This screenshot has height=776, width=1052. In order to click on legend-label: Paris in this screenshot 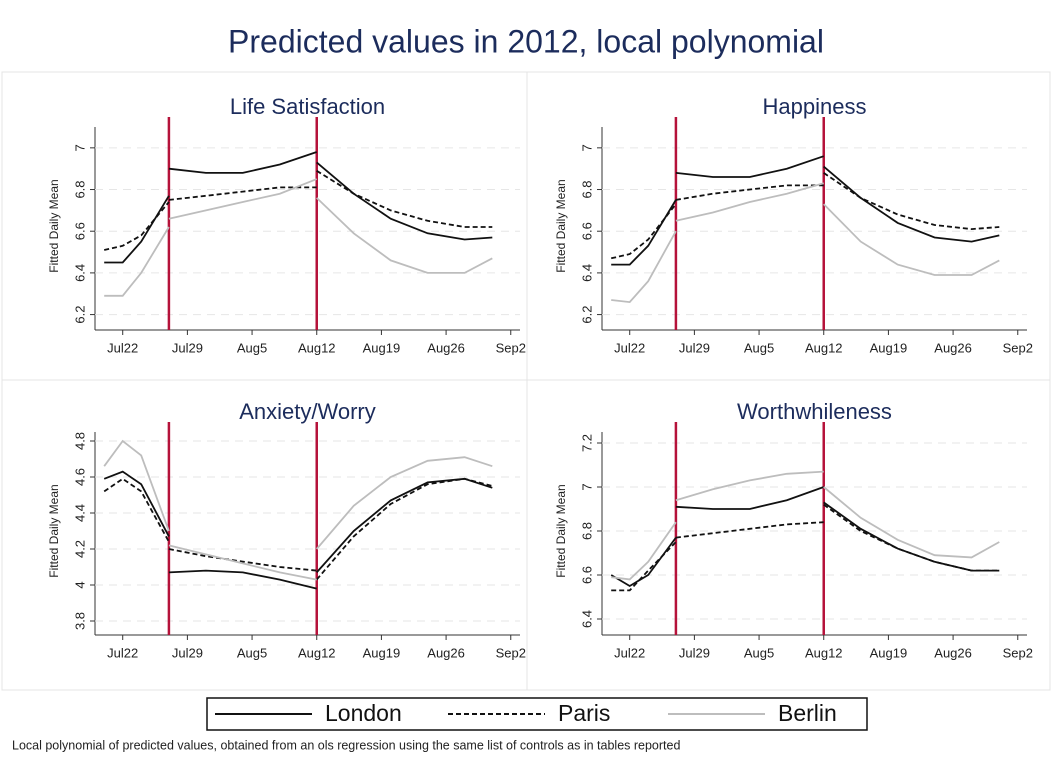, I will do `click(584, 713)`.